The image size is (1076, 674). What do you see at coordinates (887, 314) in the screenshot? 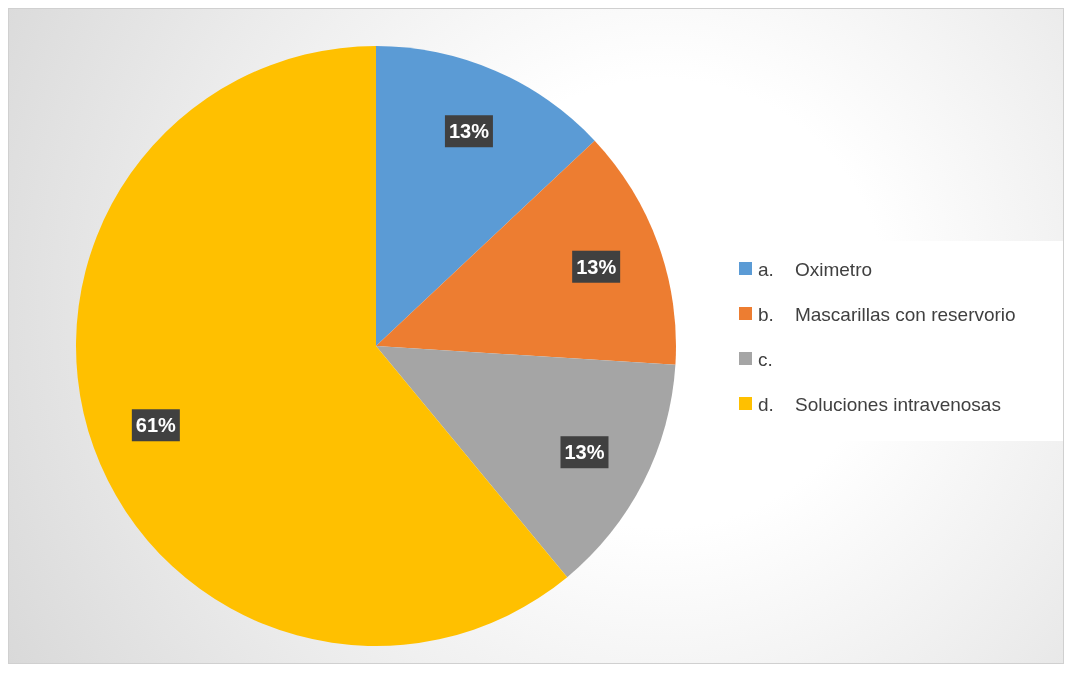
I see `legend-label: b. Mascarillas con reservorio` at bounding box center [887, 314].